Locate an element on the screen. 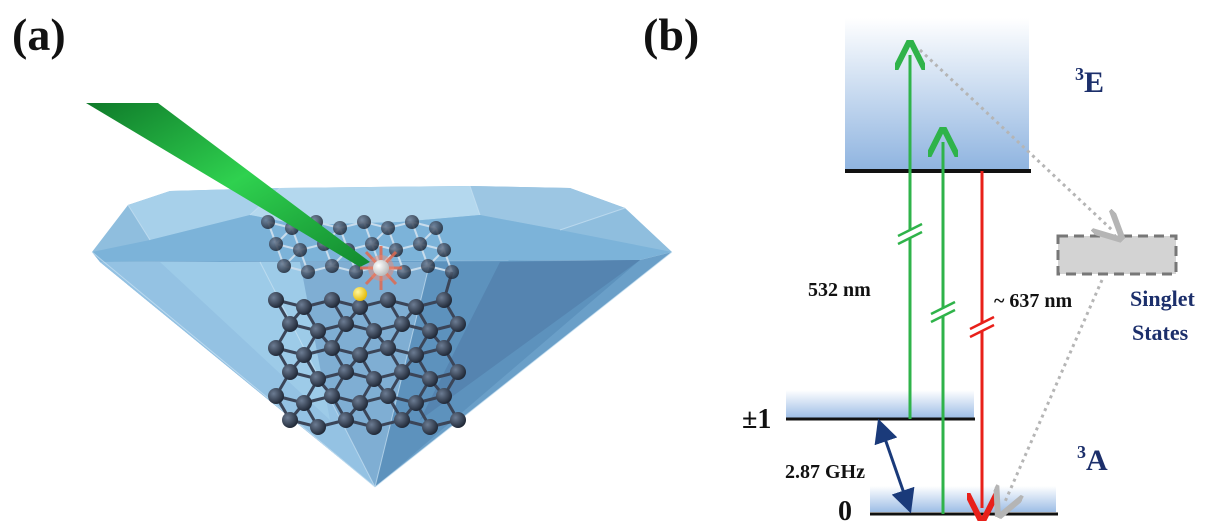 The width and height of the screenshot is (1225, 521). singlet-label-line1: Singlet is located at coordinates (1162, 298).